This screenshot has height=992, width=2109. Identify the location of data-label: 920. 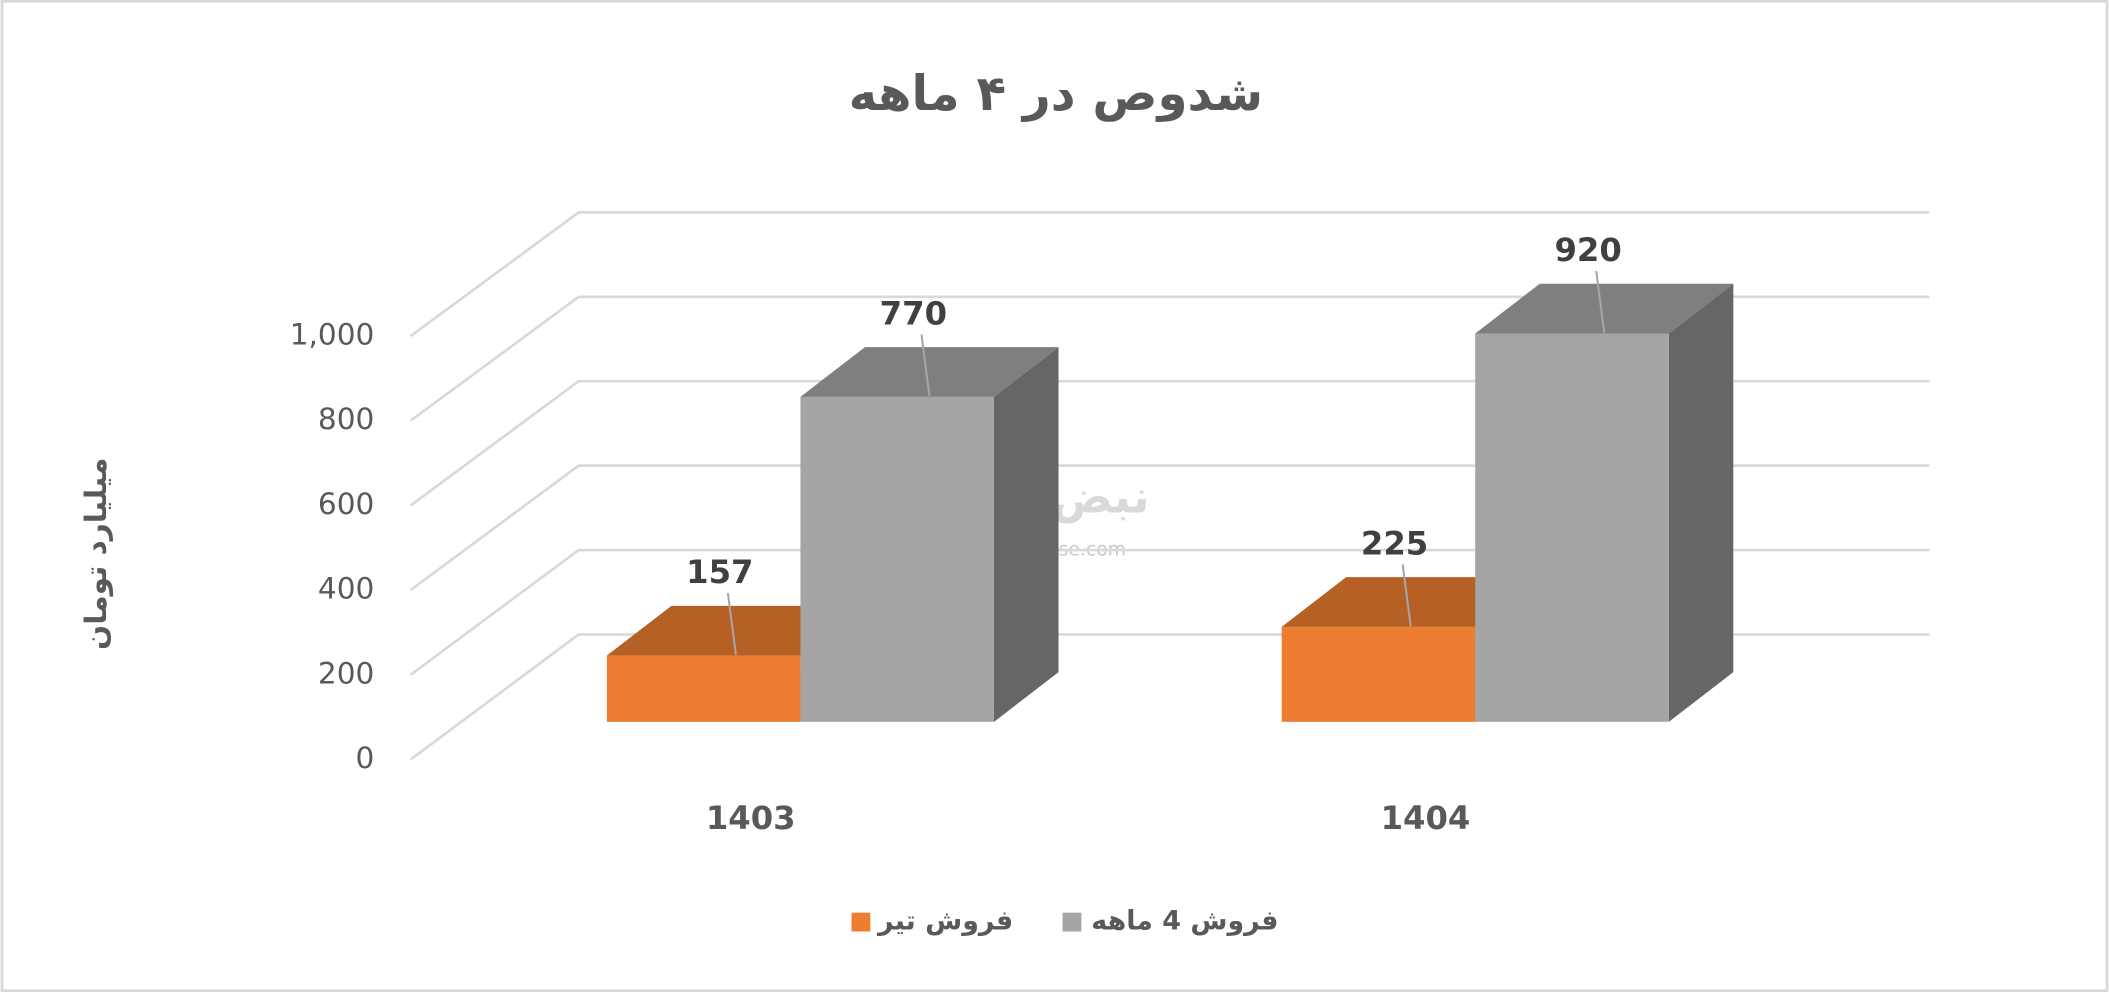
(1587, 250).